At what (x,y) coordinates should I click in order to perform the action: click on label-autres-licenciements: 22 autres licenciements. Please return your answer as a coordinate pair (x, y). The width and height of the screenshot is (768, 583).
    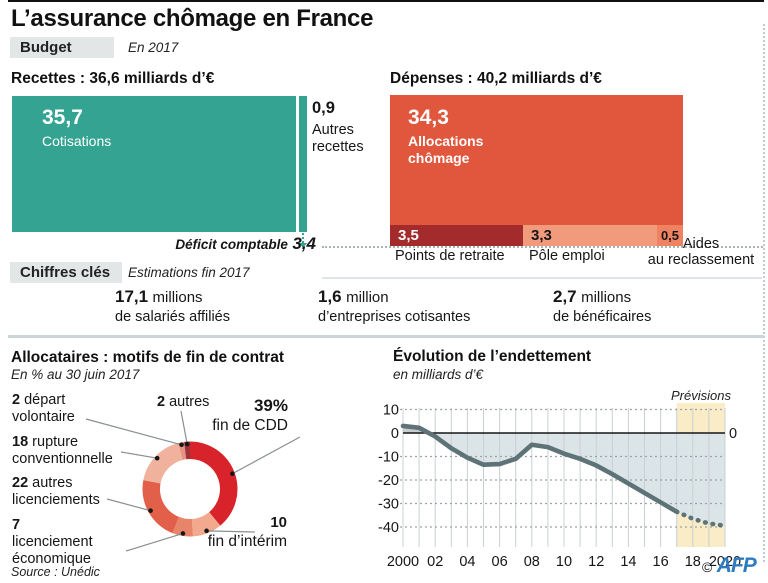
    Looking at the image, I should click on (64, 492).